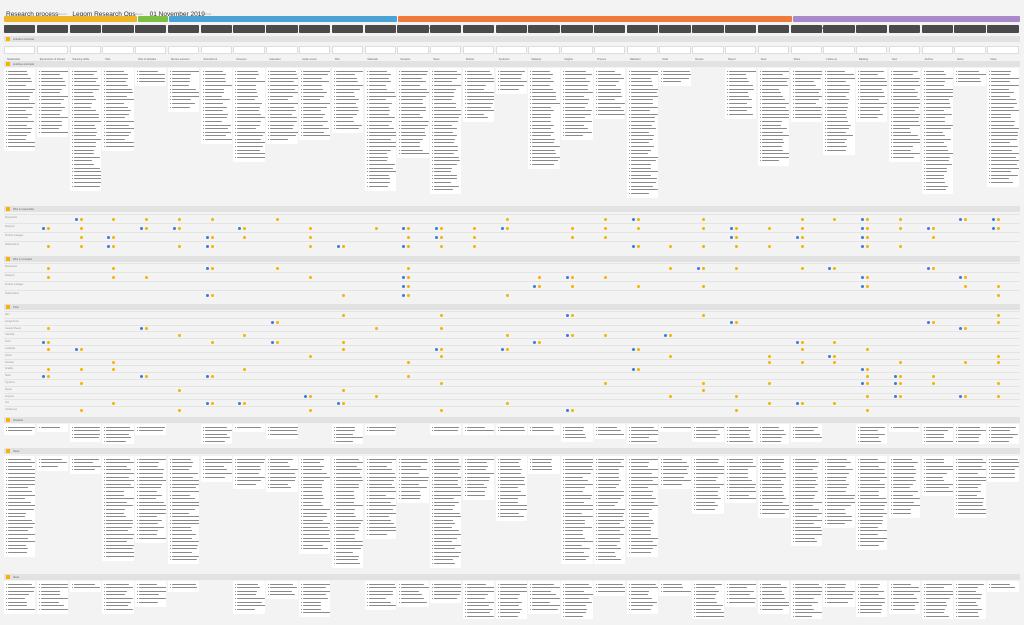 The height and width of the screenshot is (625, 1024). I want to click on step-header-0: Identifying the problem, so click(20, 32).